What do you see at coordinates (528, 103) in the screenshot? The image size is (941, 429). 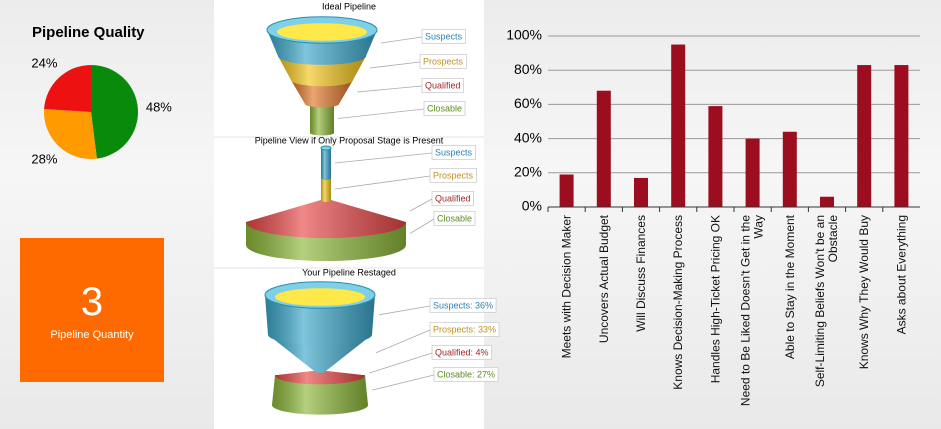 I see `y-tick-label: 60%` at bounding box center [528, 103].